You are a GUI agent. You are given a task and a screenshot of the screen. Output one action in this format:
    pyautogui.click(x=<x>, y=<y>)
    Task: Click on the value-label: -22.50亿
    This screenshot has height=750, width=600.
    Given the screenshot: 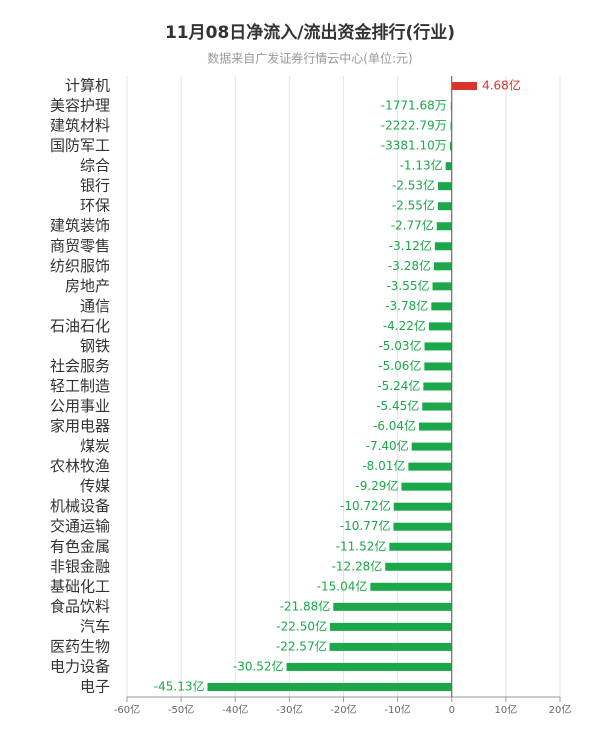 What is the action you would take?
    pyautogui.click(x=301, y=625)
    